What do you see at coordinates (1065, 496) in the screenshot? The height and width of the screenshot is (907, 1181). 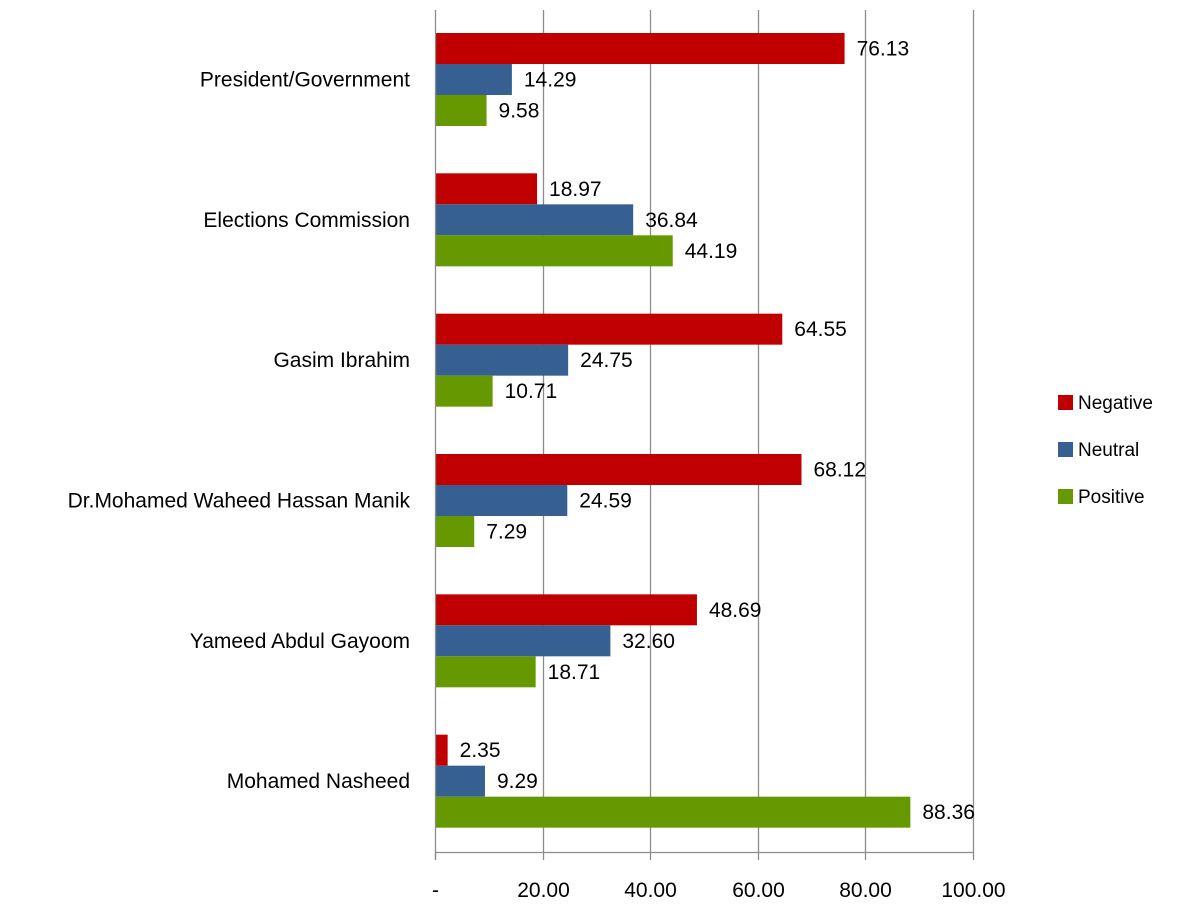 I see `legend-swatch-positive` at bounding box center [1065, 496].